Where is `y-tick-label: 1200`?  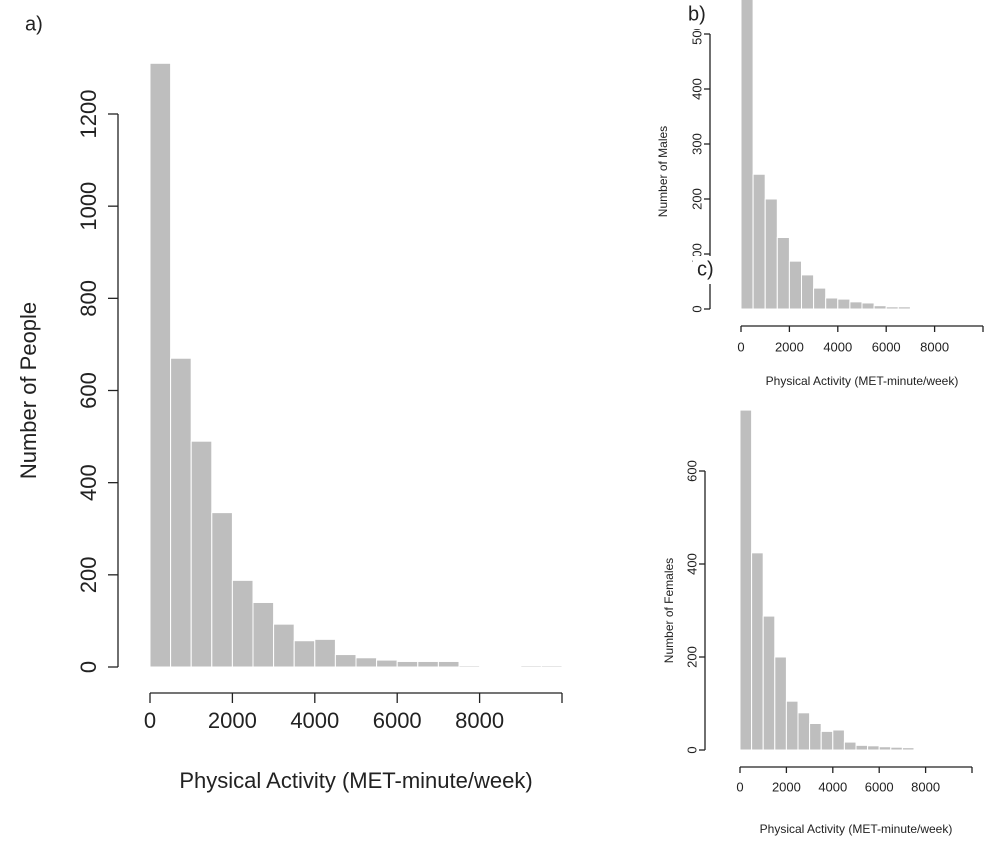 y-tick-label: 1200 is located at coordinates (88, 114).